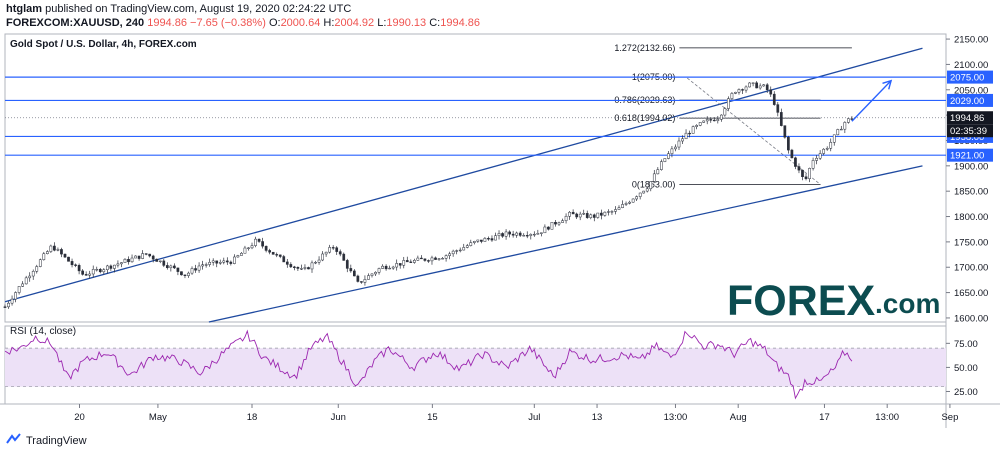 The image size is (1000, 453). Describe the element at coordinates (887, 84) in the screenshot. I see `projection-arrow-head` at that location.